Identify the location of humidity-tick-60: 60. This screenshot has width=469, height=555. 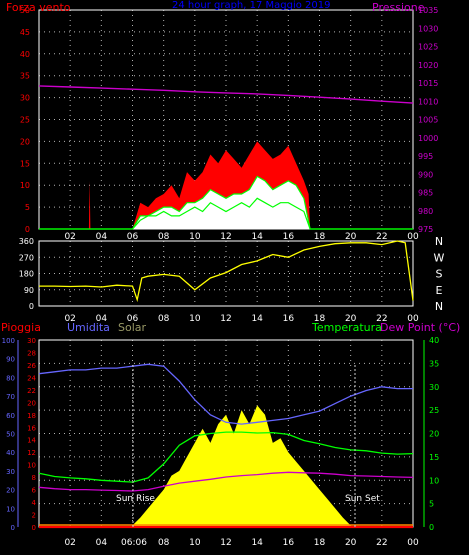
(10, 416).